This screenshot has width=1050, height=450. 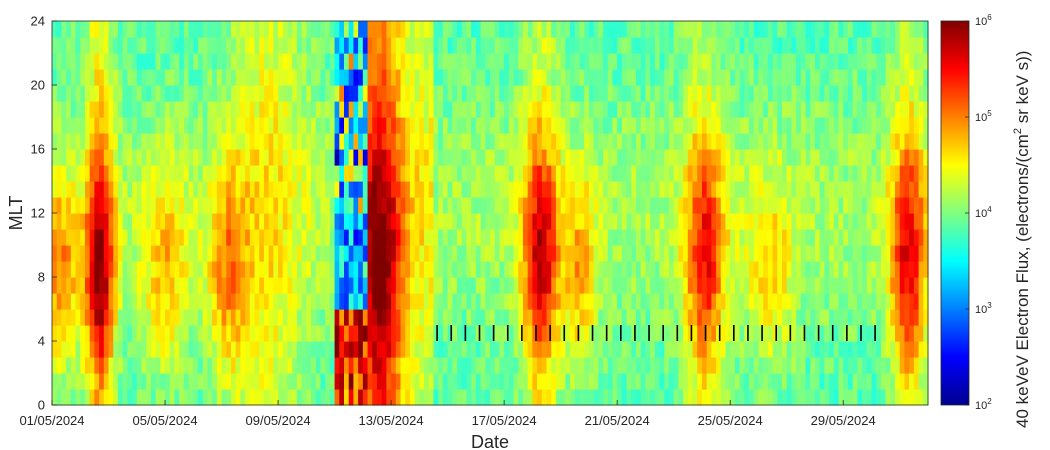 What do you see at coordinates (635, 333) in the screenshot?
I see `data-gap-marker` at bounding box center [635, 333].